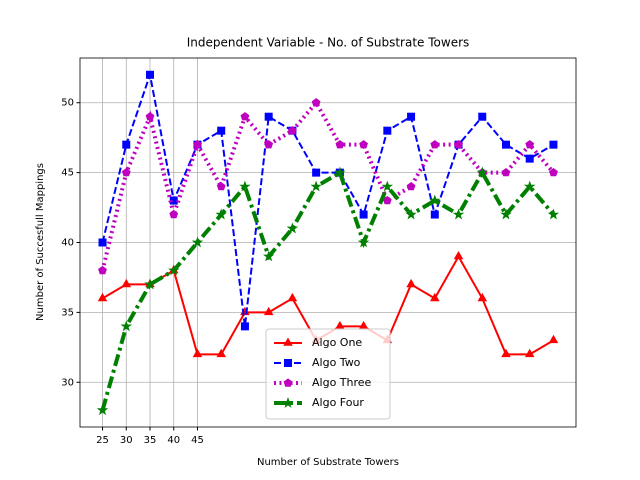 The image size is (640, 480). I want to click on y-tick-label: 40, so click(67, 243).